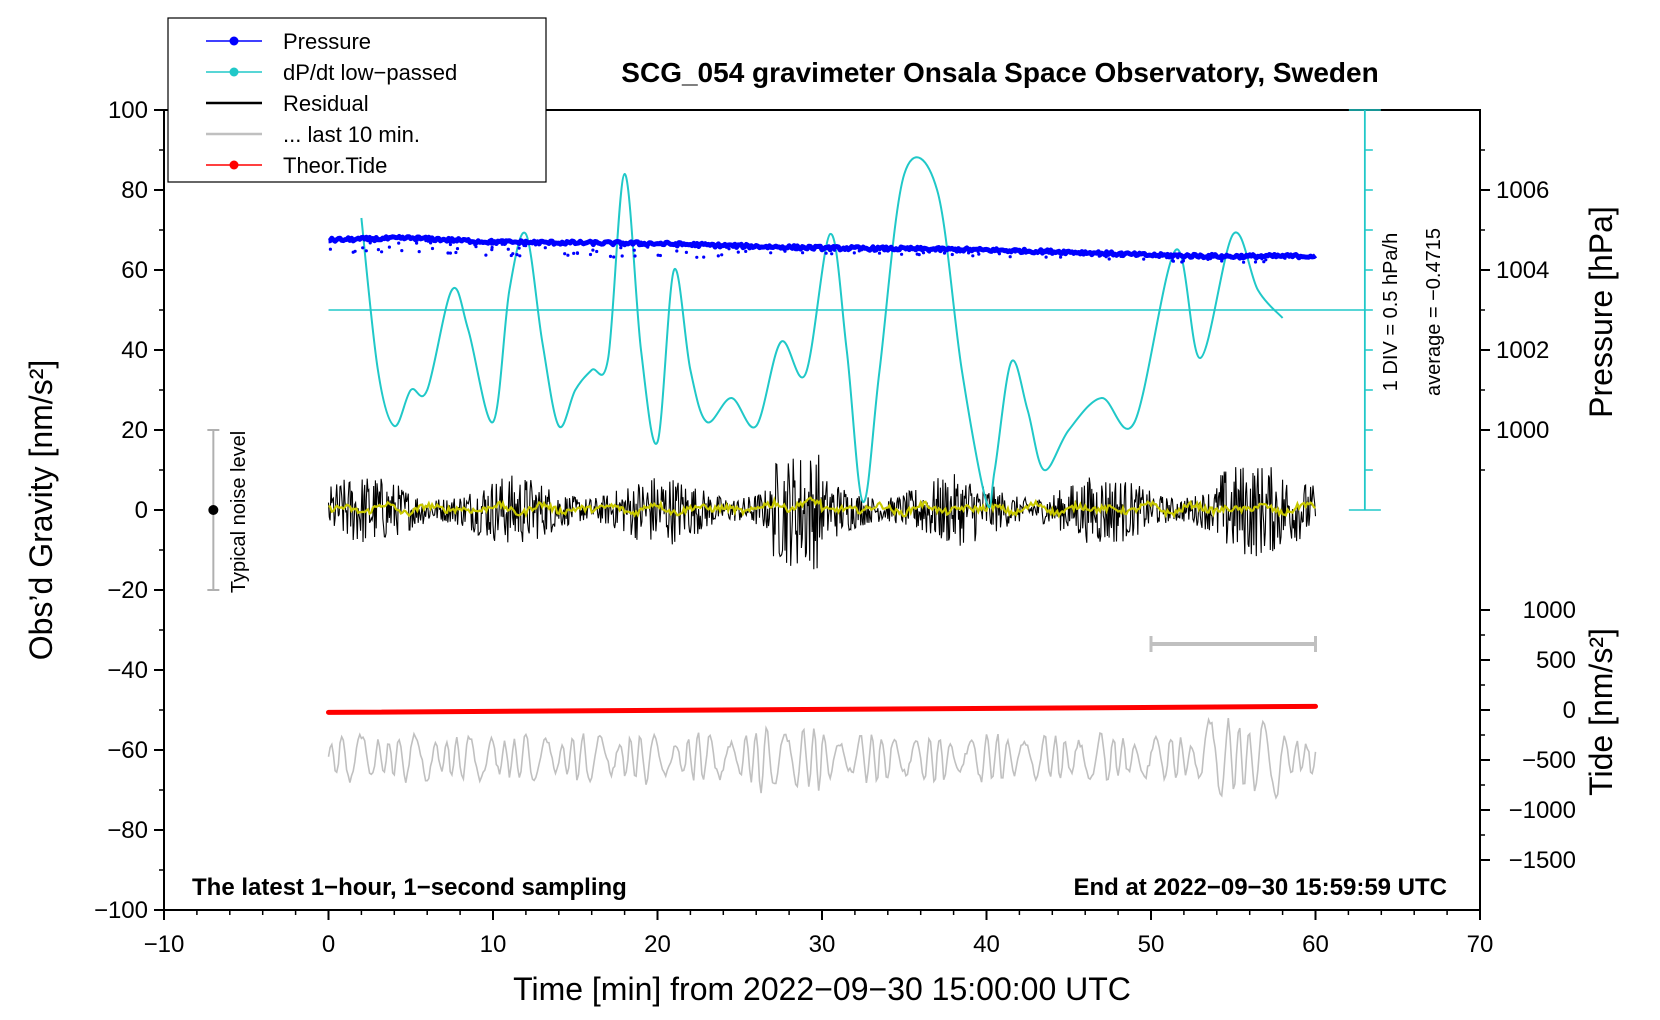 The width and height of the screenshot is (1660, 1020). I want to click on noise-label: Typical noise level, so click(239, 512).